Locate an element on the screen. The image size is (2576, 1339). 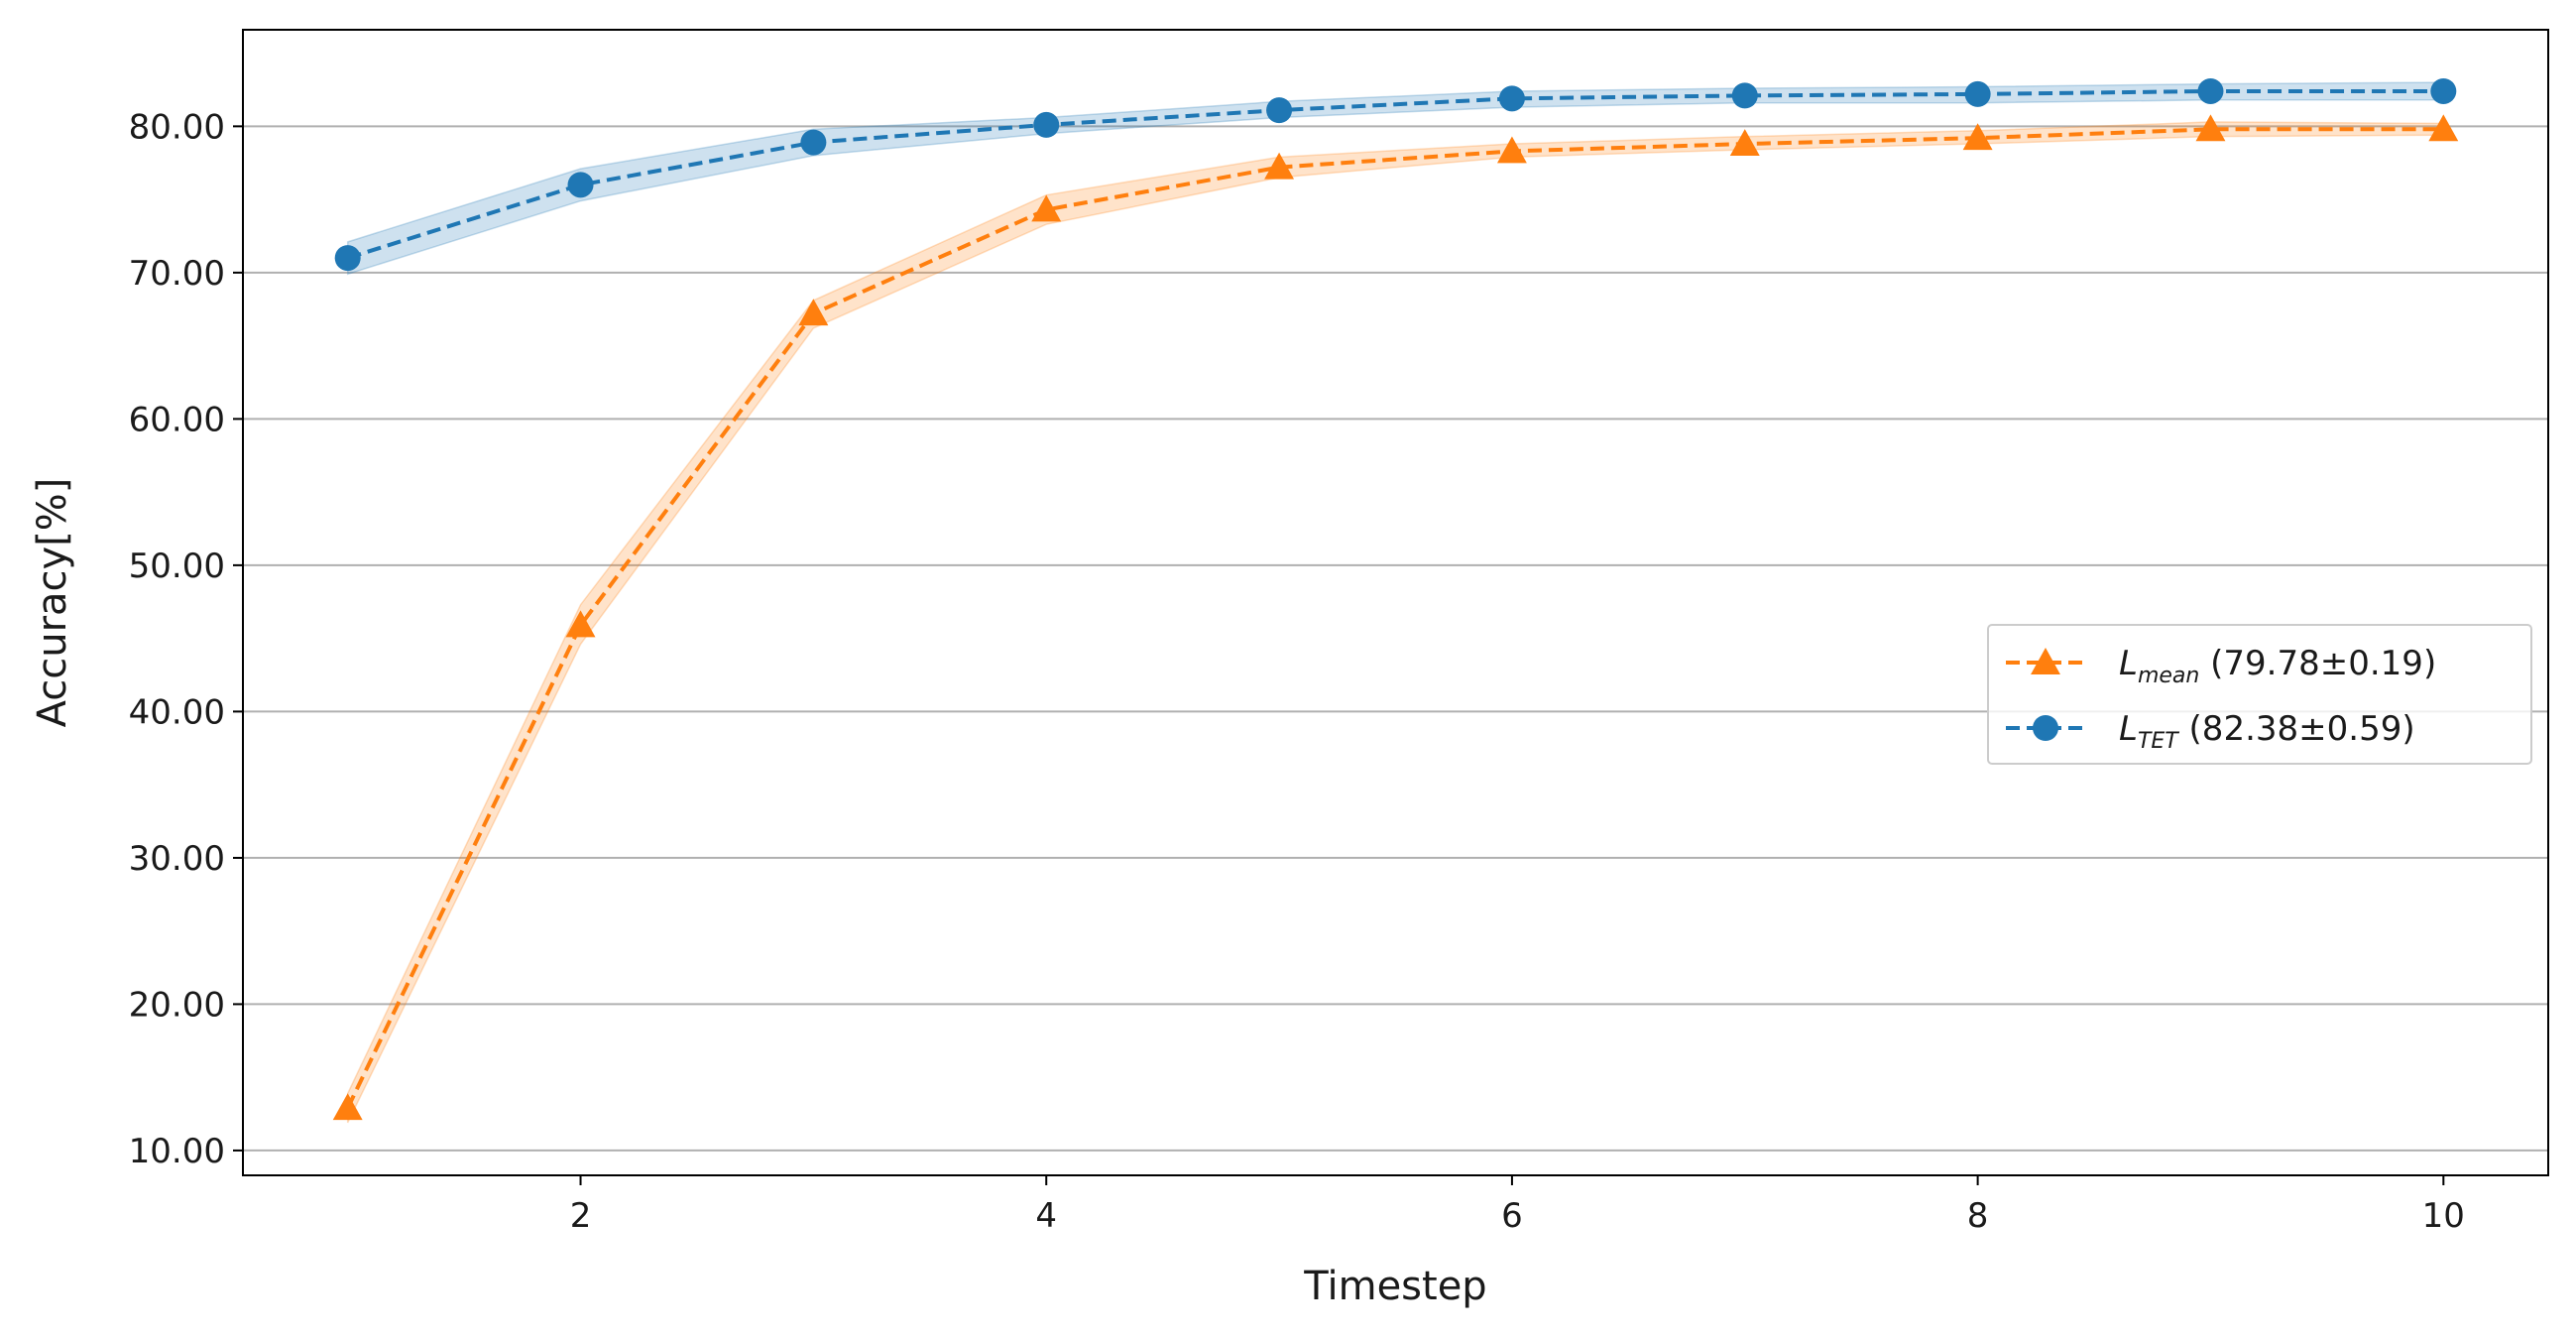
x-axis-label: Timestep is located at coordinates (1394, 1286).